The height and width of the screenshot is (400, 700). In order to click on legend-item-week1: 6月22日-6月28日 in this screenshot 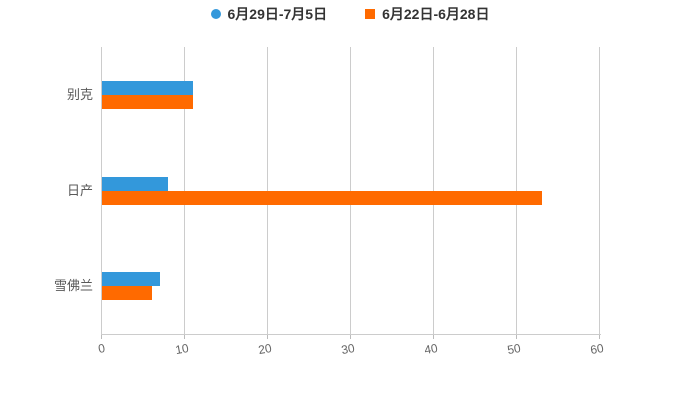, I will do `click(427, 14)`.